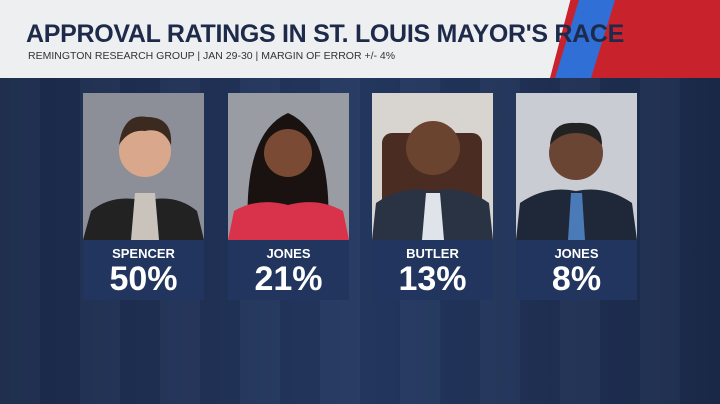 Image resolution: width=720 pixels, height=404 pixels. I want to click on label-panel: BUTLER 13%, so click(432, 270).